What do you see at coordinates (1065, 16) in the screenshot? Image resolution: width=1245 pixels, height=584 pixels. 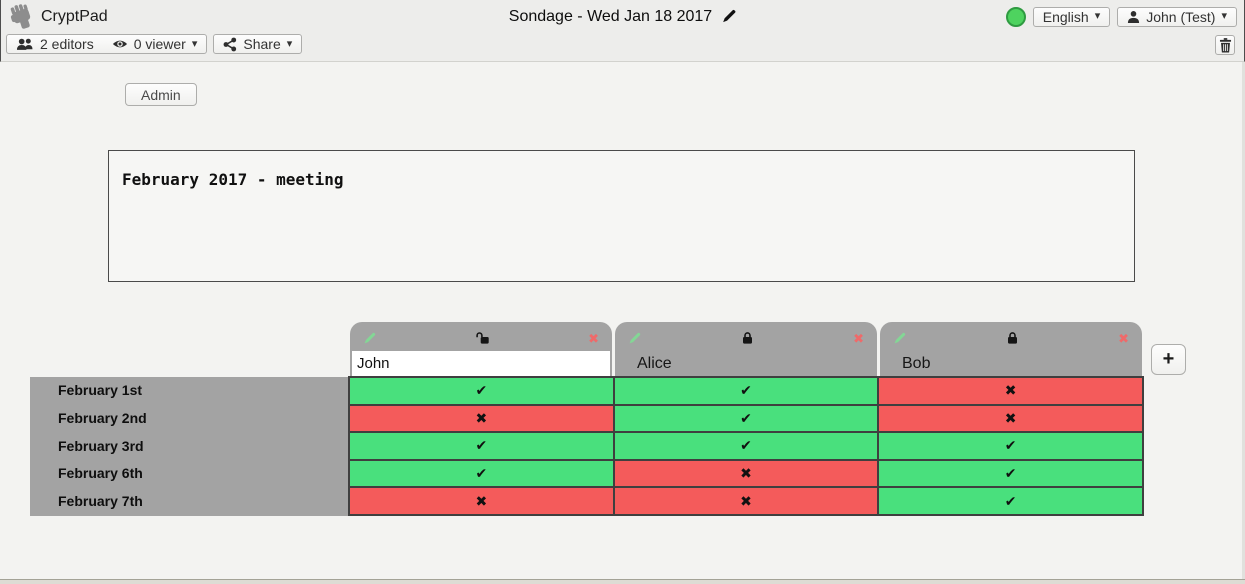 I see `language-label: English` at bounding box center [1065, 16].